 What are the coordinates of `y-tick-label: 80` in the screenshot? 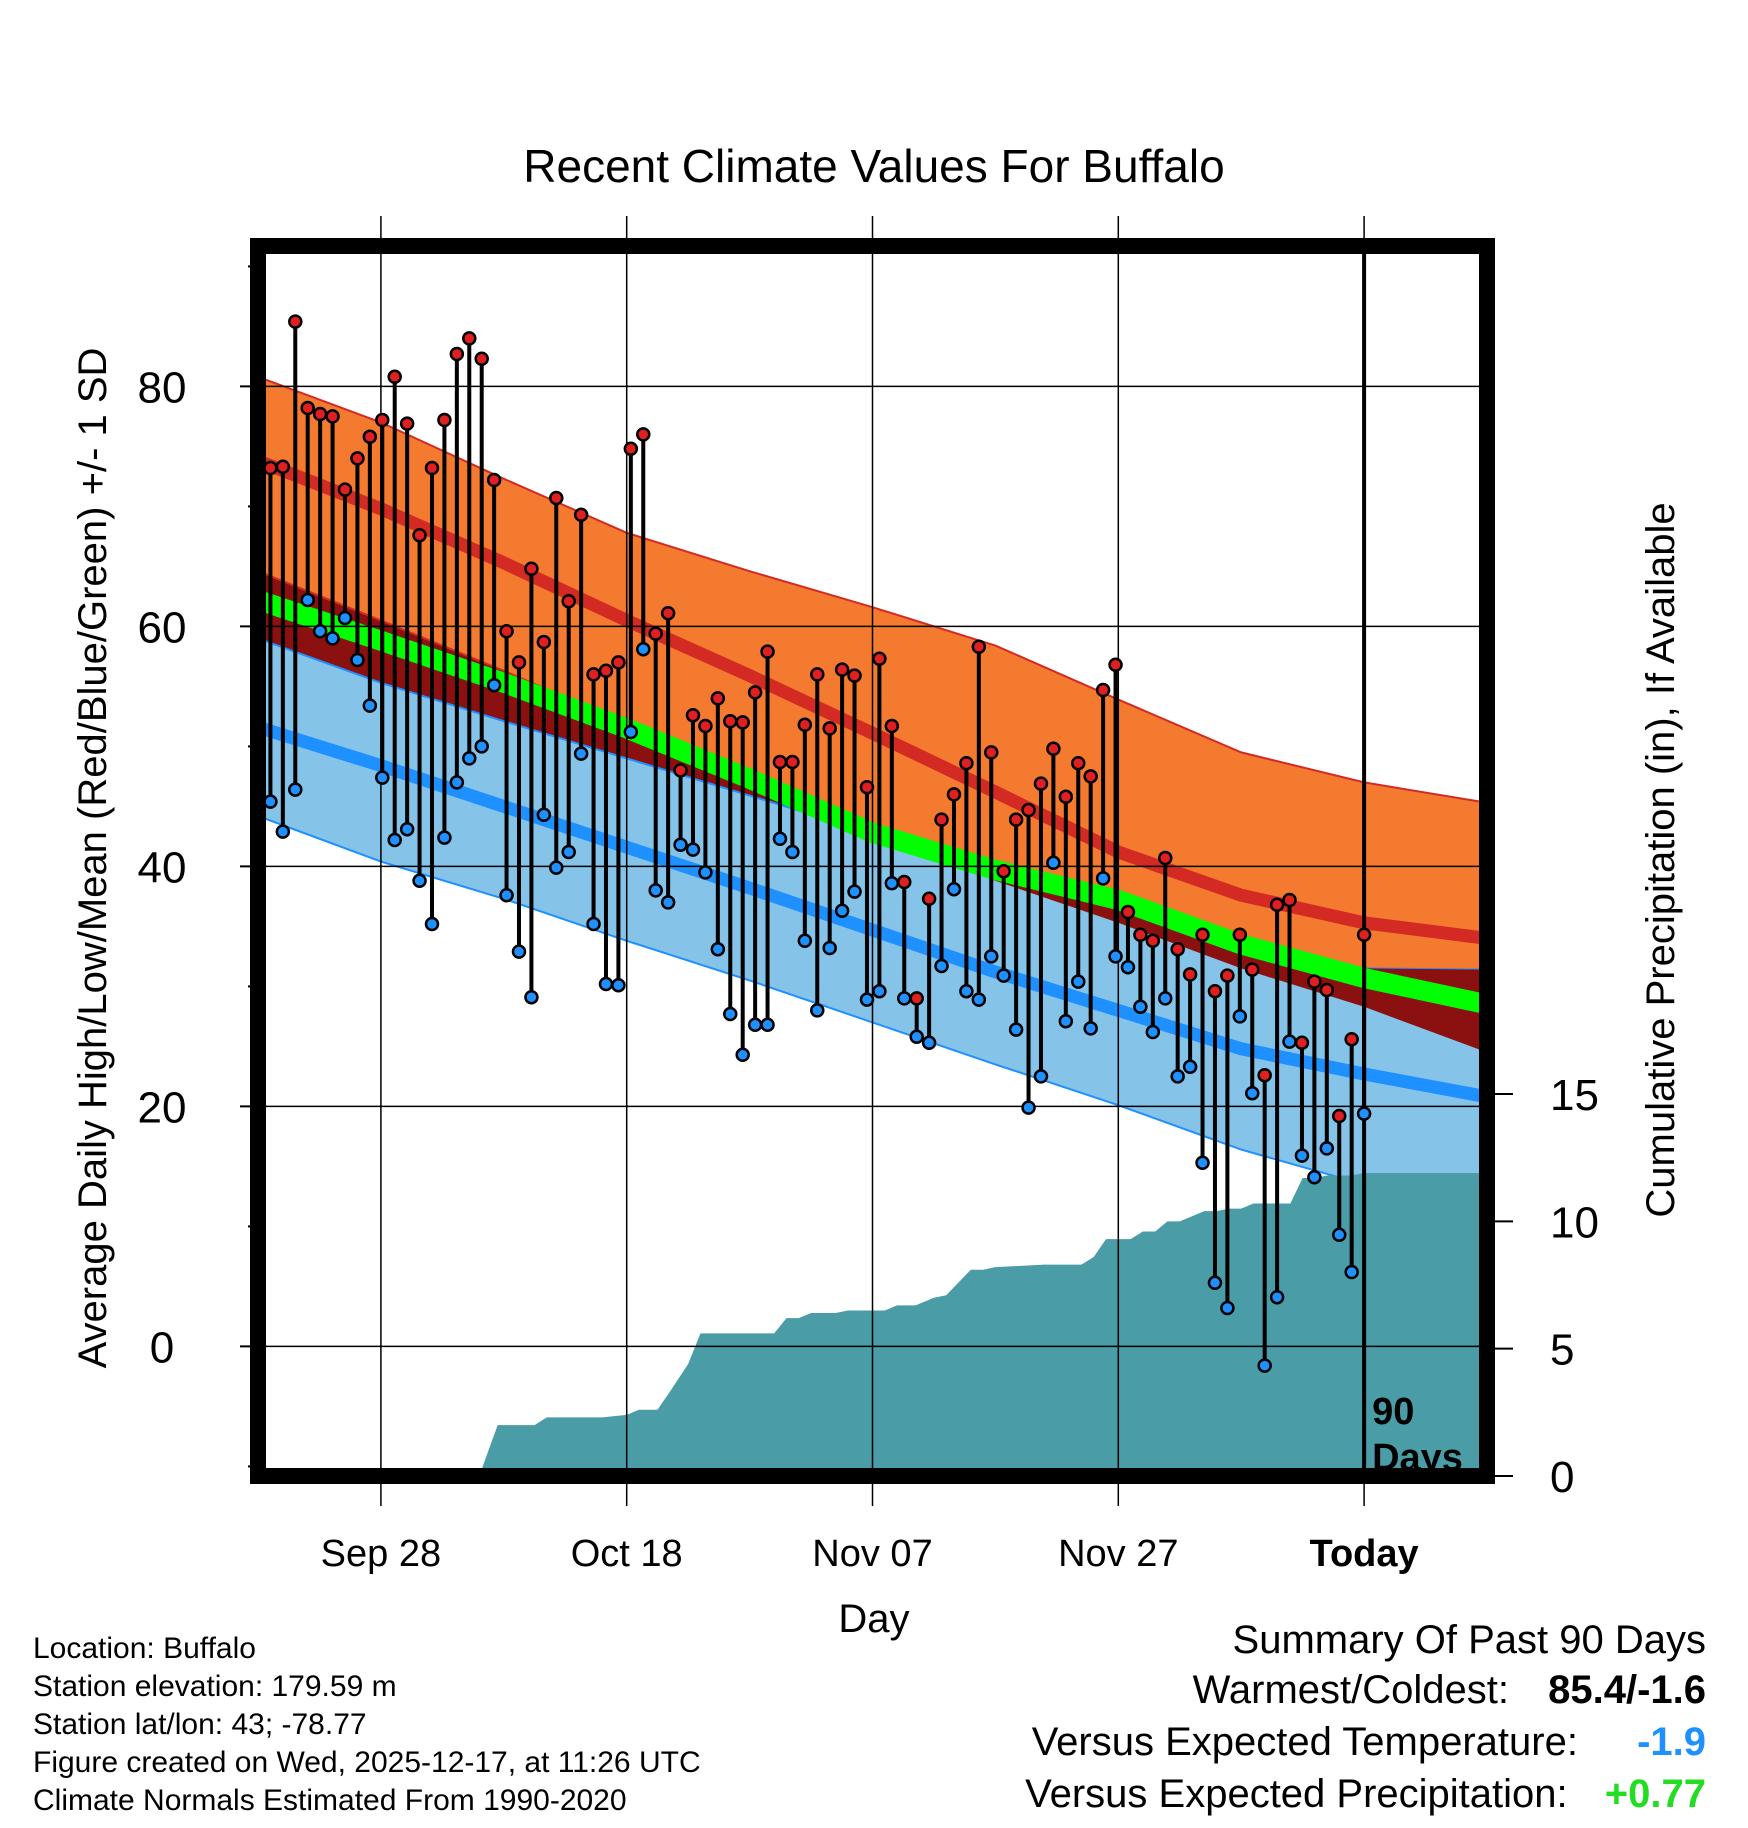 It's located at (162, 387).